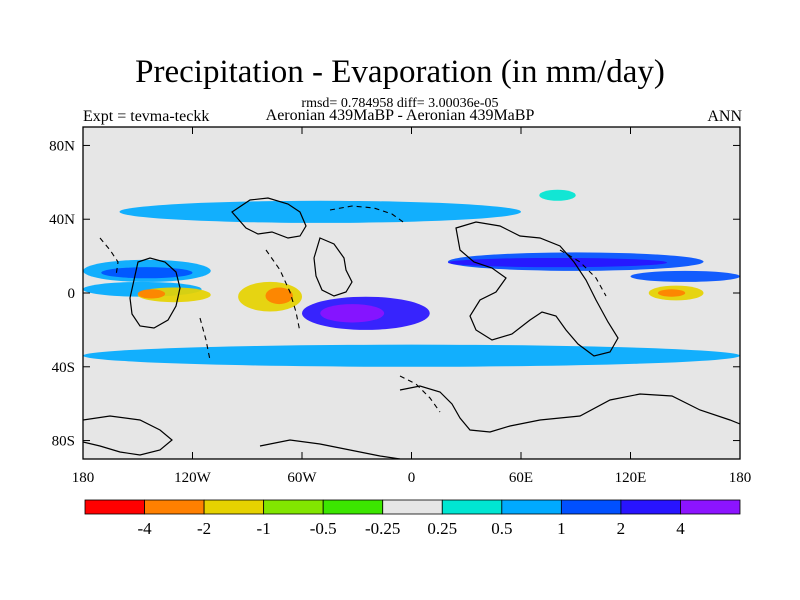  I want to click on colorbar: -4 -2 -1 -0.5 -0.25 0.25 0.5 1 2 4, so click(412, 518).